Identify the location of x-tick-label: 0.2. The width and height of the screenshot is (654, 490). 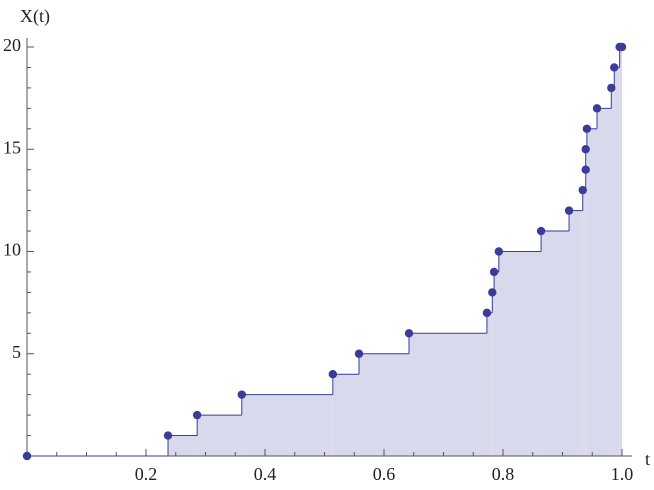
(146, 474).